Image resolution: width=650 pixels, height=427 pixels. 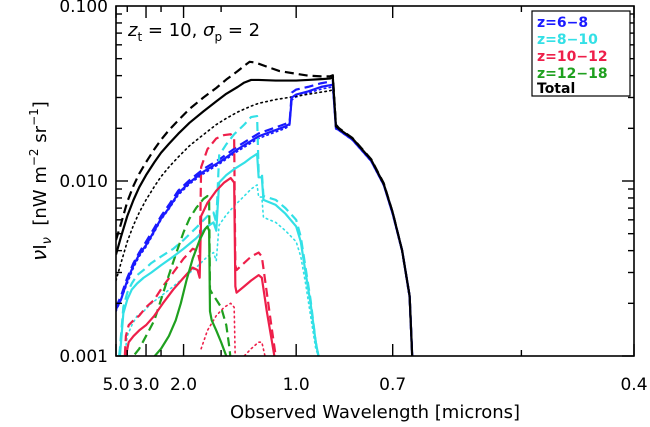 I want to click on y-tick-label: 0.010, so click(x=83, y=182).